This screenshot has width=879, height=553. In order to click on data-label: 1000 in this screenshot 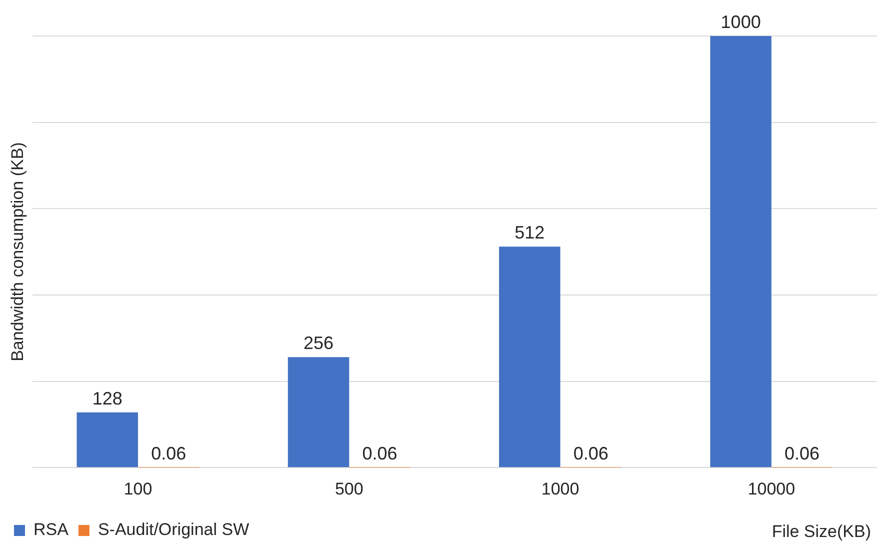, I will do `click(740, 22)`.